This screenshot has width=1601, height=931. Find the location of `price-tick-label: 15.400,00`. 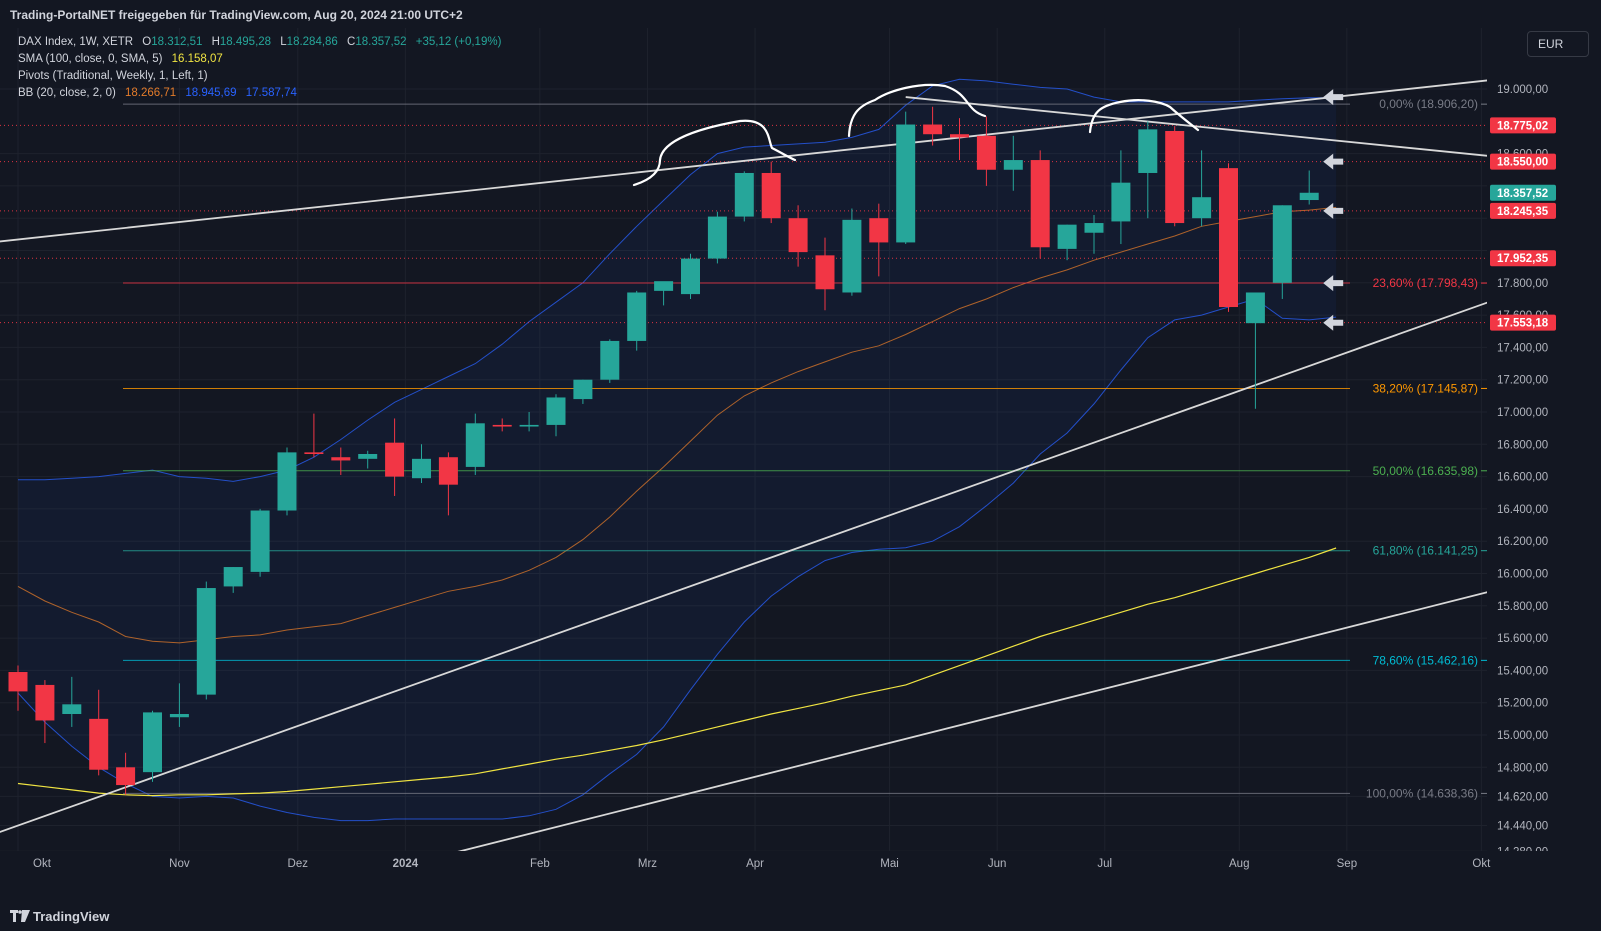

price-tick-label: 15.400,00 is located at coordinates (1522, 671).